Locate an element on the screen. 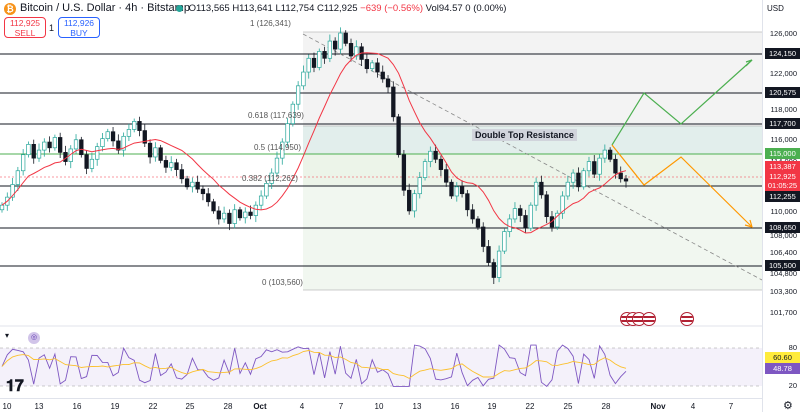 The image size is (800, 413). time-tick: Oct is located at coordinates (260, 406).